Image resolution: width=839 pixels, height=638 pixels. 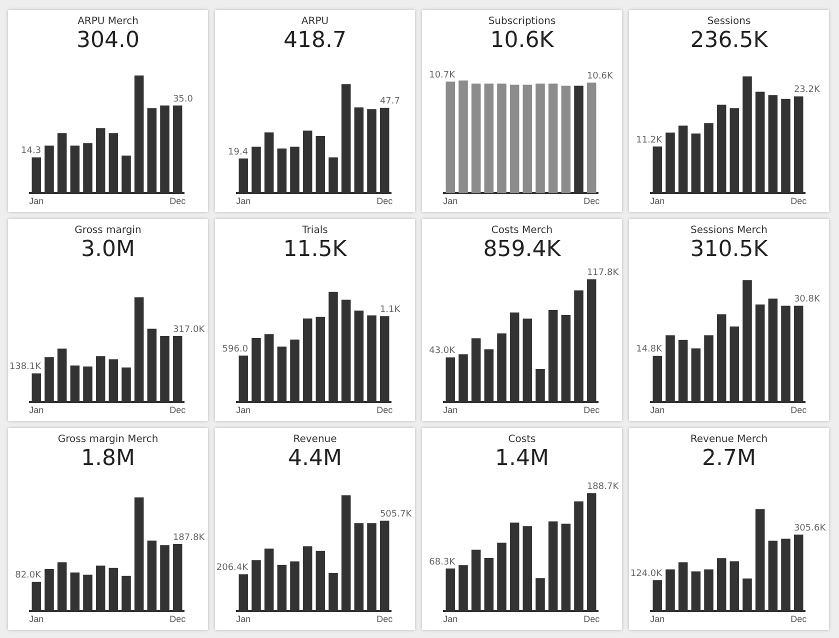 I want to click on data-label: 14.8K, so click(x=650, y=349).